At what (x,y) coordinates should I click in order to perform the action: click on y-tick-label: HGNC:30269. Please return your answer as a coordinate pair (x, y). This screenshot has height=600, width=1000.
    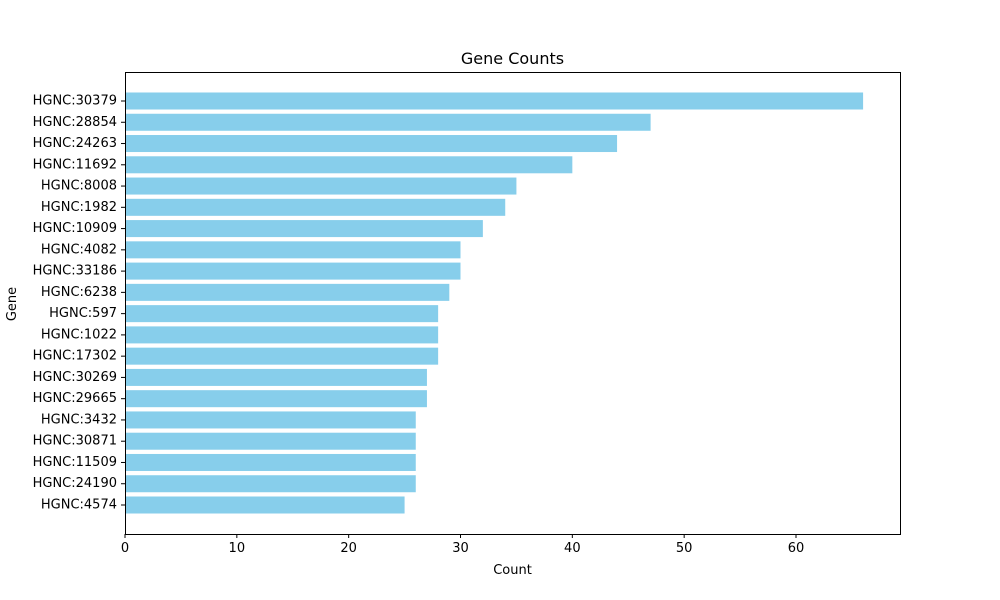
    Looking at the image, I should click on (75, 377).